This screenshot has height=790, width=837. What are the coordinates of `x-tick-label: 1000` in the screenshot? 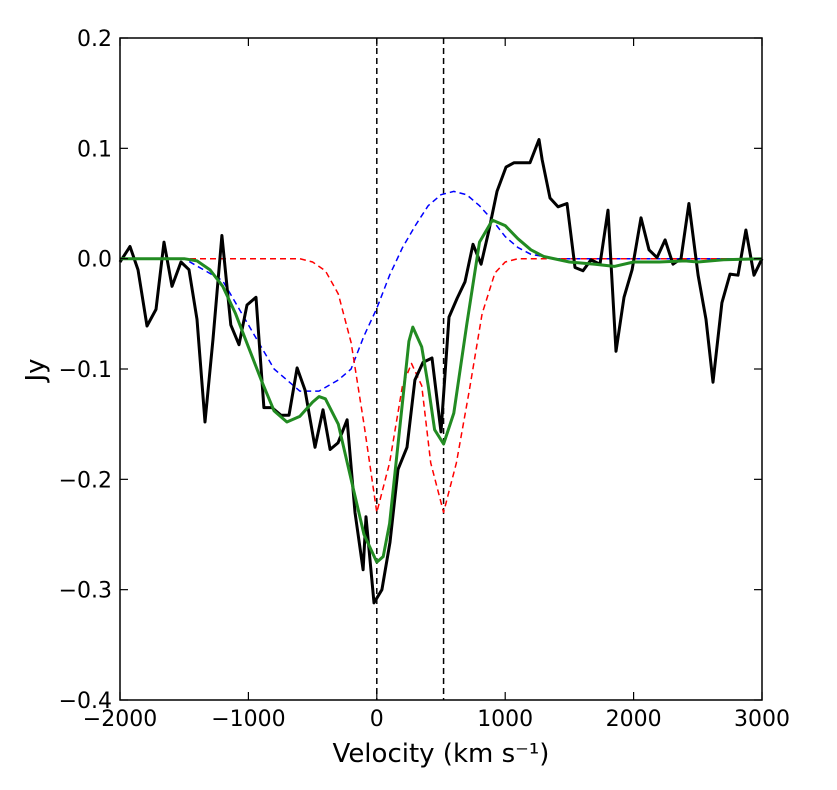 It's located at (505, 719).